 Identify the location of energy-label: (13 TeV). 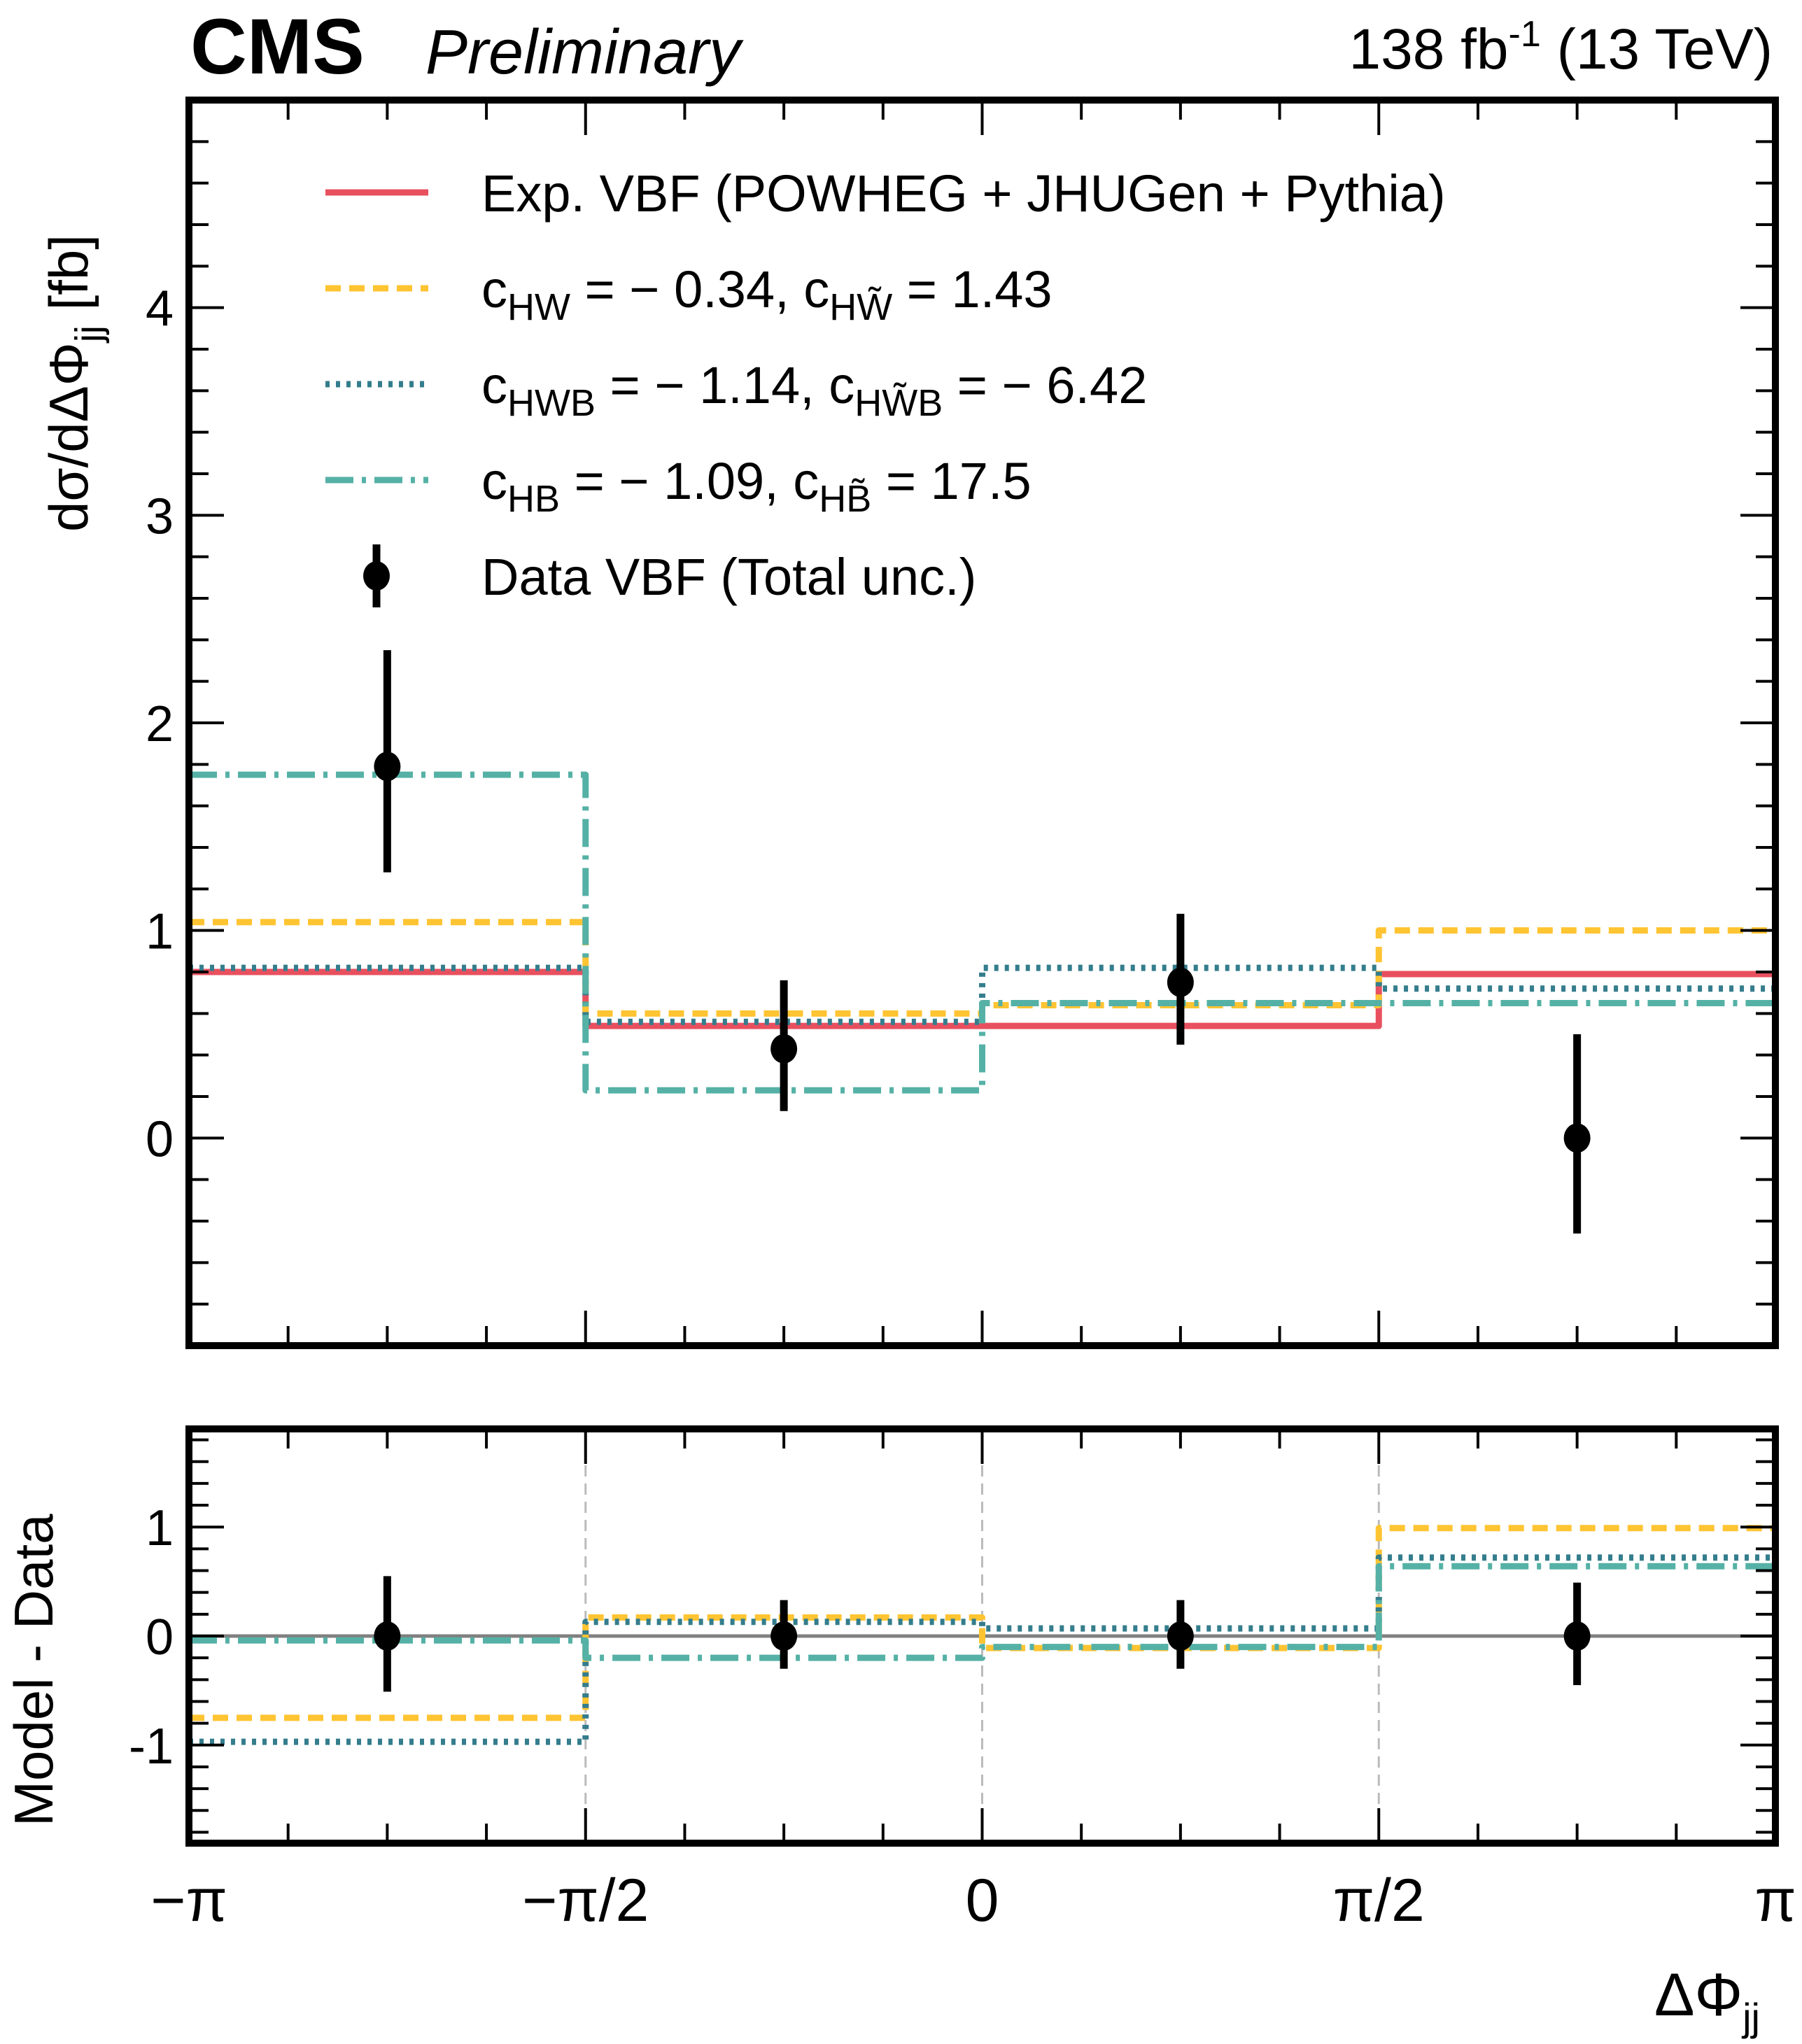
(1665, 49).